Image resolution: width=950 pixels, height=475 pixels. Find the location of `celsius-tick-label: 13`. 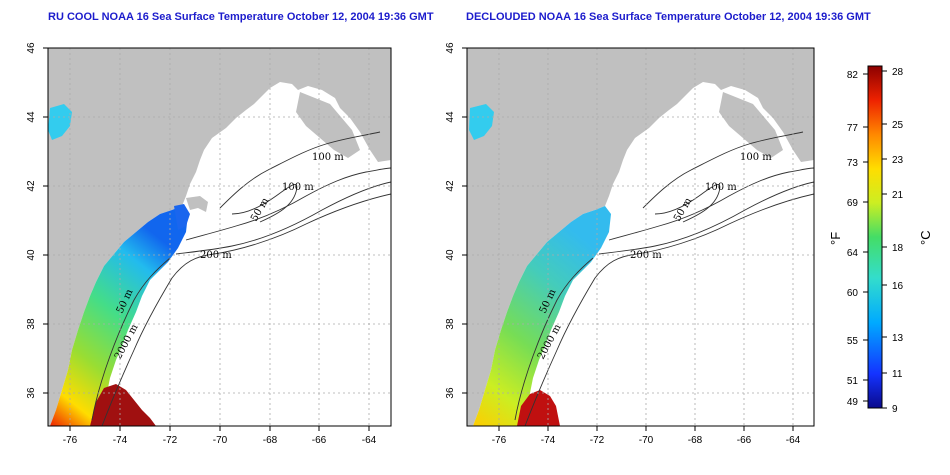

celsius-tick-label: 13 is located at coordinates (898, 338).